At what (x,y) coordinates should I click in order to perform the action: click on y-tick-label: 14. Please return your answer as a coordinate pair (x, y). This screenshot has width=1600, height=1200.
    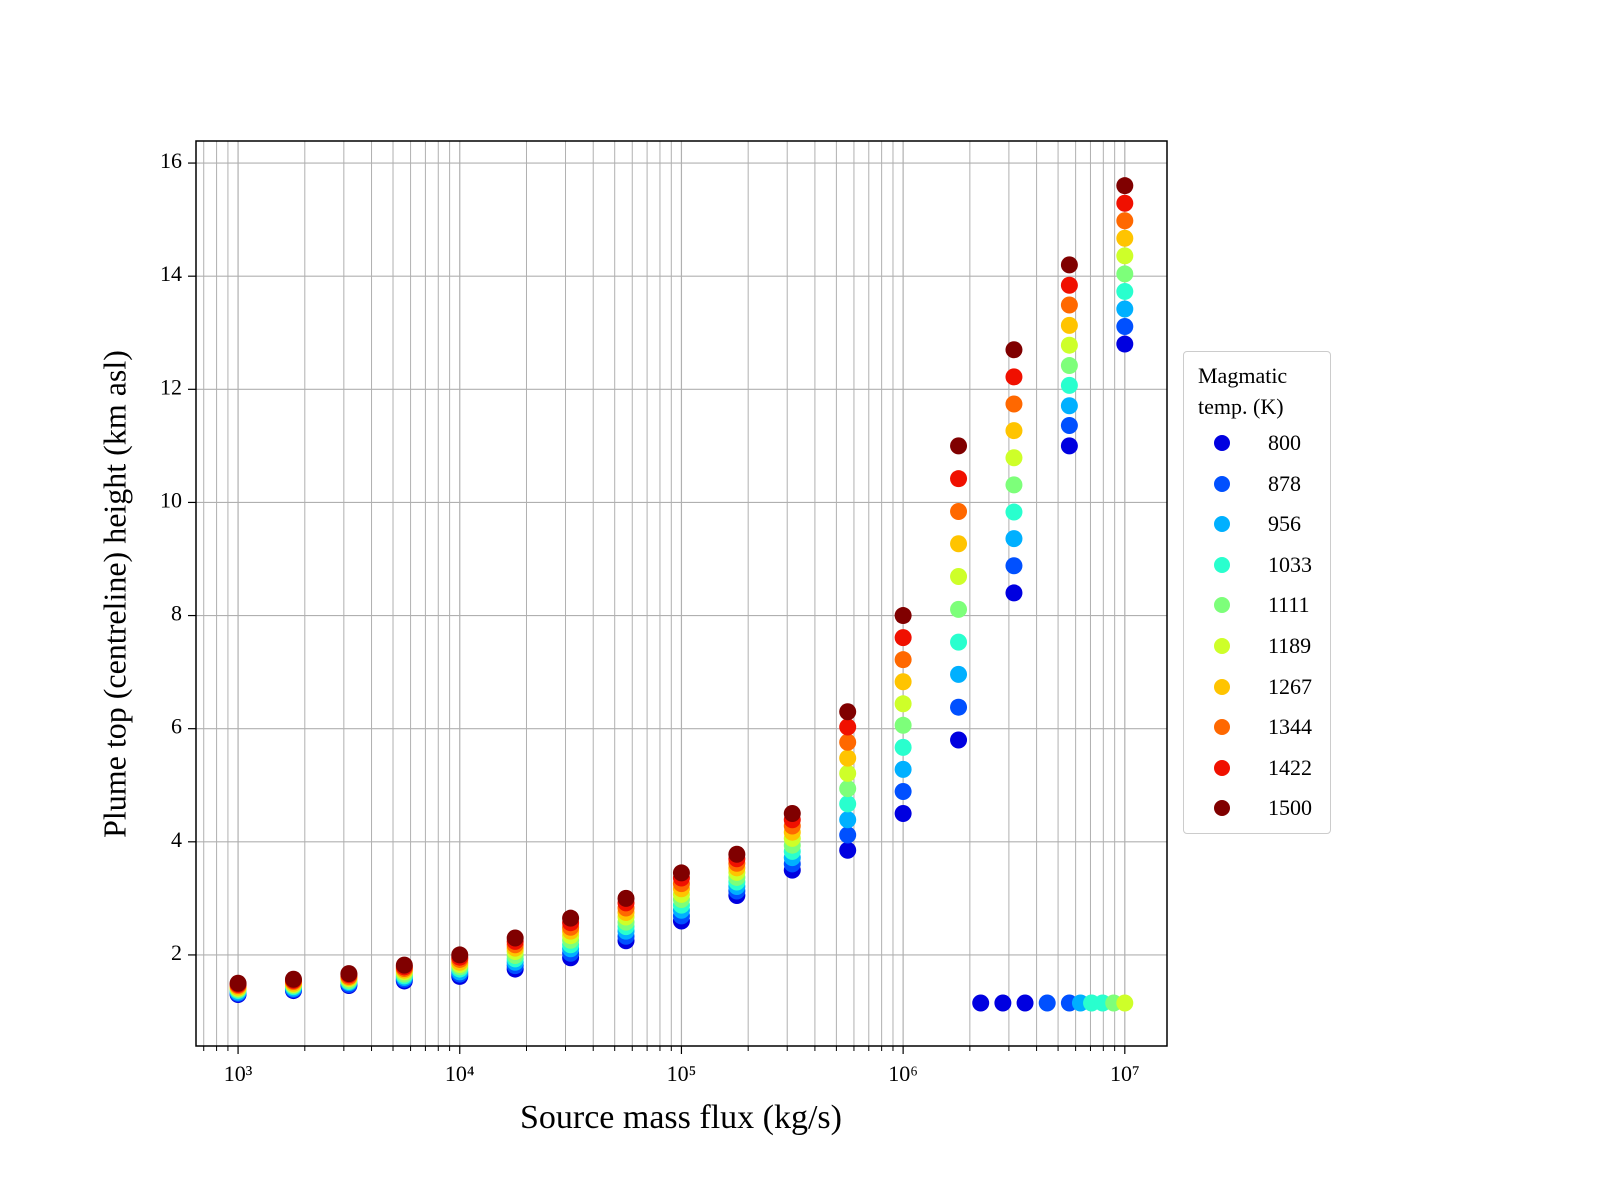
    Looking at the image, I should click on (171, 273).